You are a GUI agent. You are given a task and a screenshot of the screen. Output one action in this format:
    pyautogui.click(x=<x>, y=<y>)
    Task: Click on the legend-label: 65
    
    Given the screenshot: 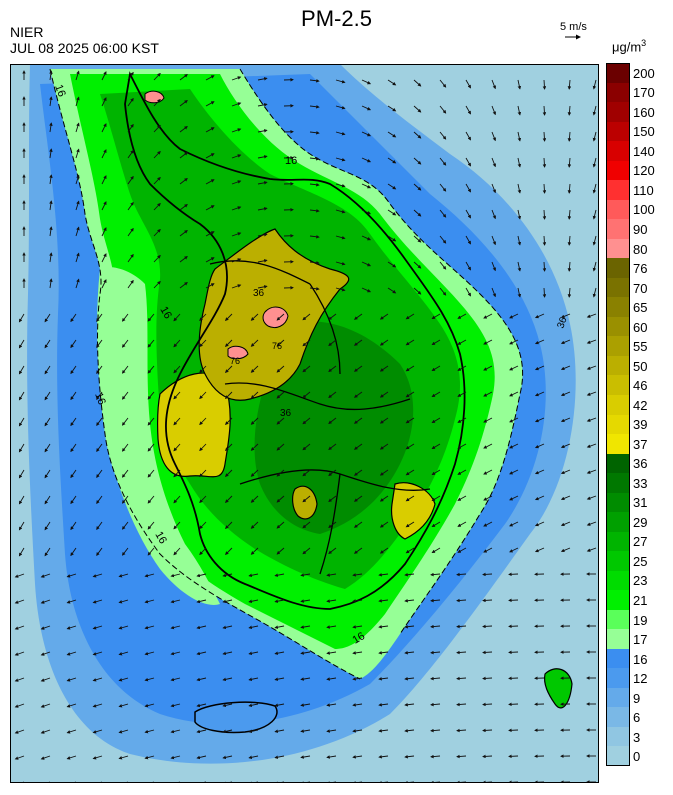 What is the action you would take?
    pyautogui.click(x=640, y=308)
    